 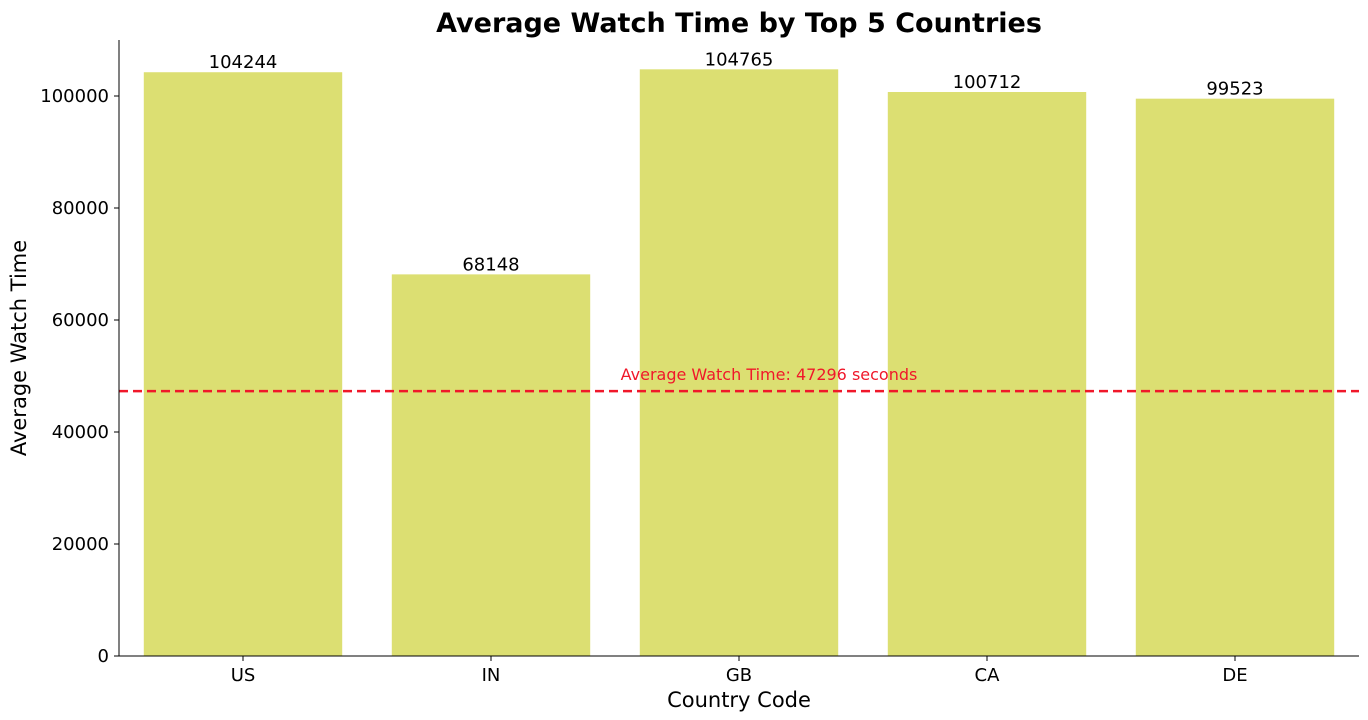 What do you see at coordinates (1235, 377) in the screenshot?
I see `bar-de` at bounding box center [1235, 377].